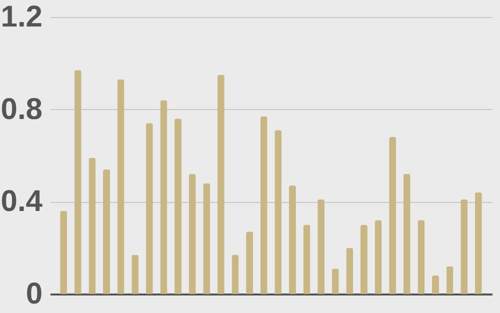  I want to click on y-tick-label: 0, so click(34, 294).